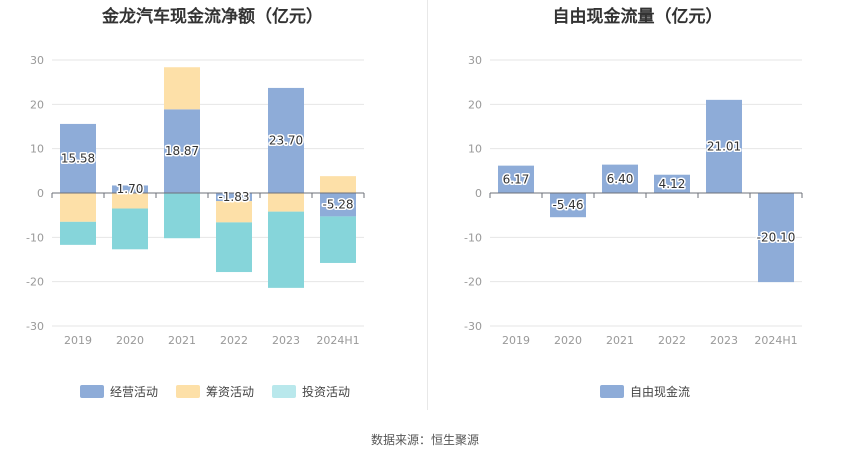 This screenshot has width=850, height=459. Describe the element at coordinates (182, 216) in the screenshot. I see `left-bar-投资活动-2021` at that location.